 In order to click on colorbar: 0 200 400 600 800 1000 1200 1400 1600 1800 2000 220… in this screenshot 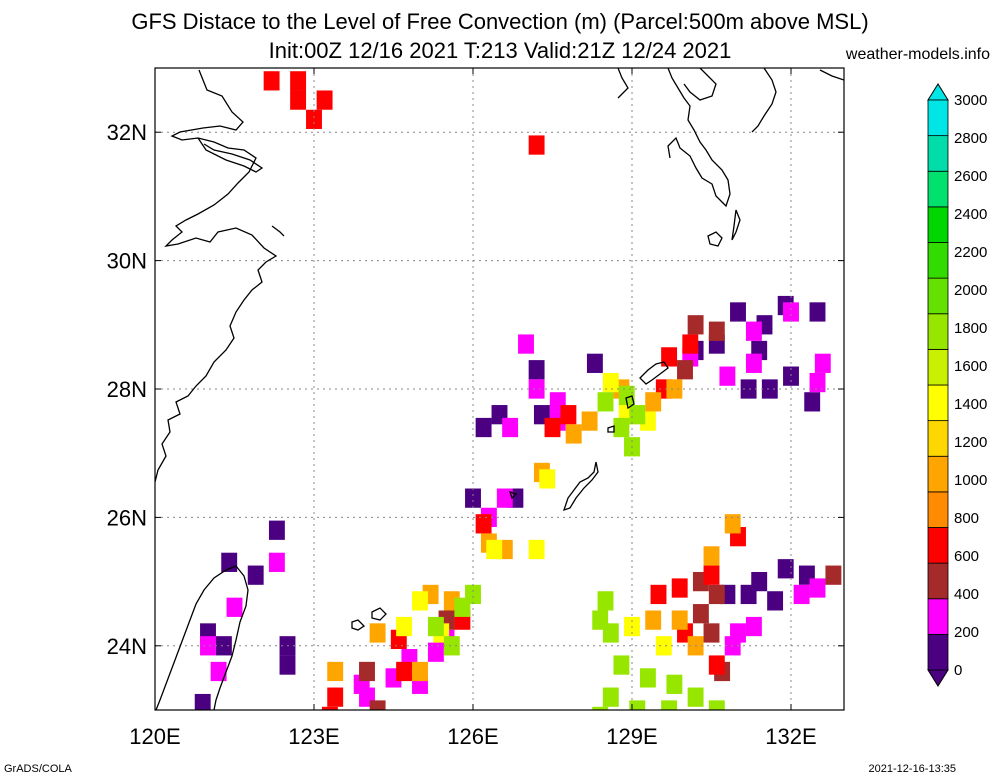, I will do `click(957, 385)`.